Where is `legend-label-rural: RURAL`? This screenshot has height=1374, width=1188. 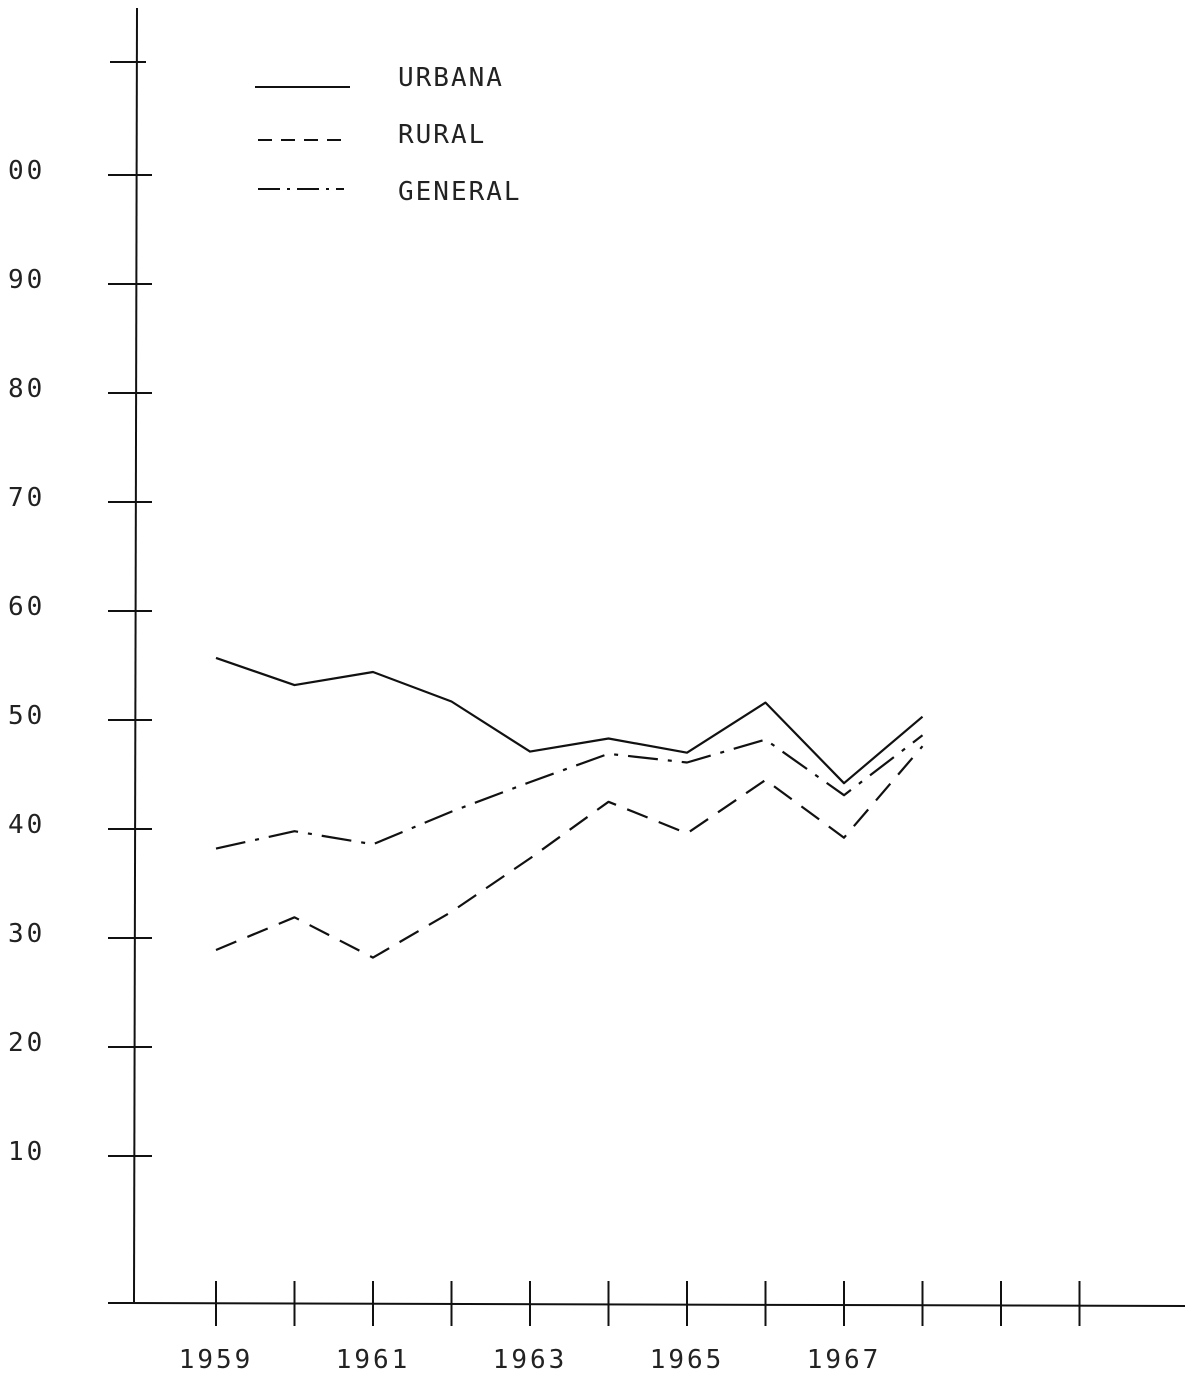
legend-label-rural: RURAL is located at coordinates (442, 135).